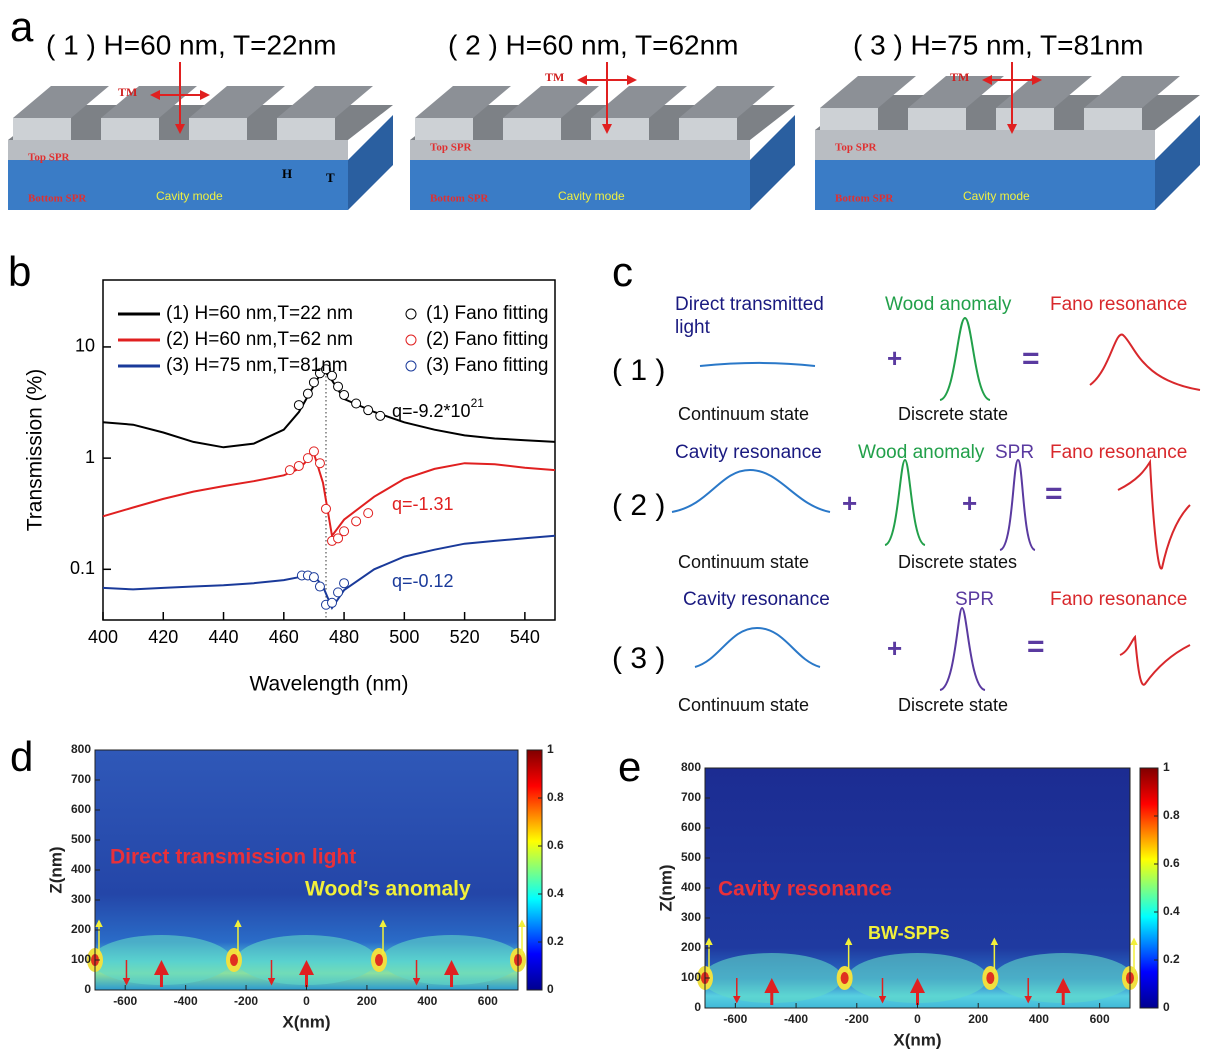  I want to click on y-axis-title: Transmission (%), so click(35, 450).